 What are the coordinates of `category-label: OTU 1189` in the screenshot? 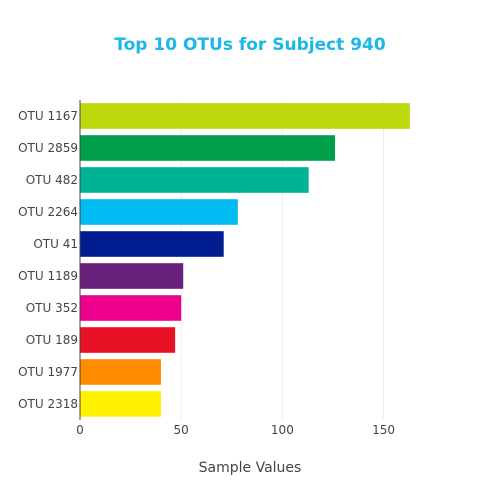 It's located at (48, 276).